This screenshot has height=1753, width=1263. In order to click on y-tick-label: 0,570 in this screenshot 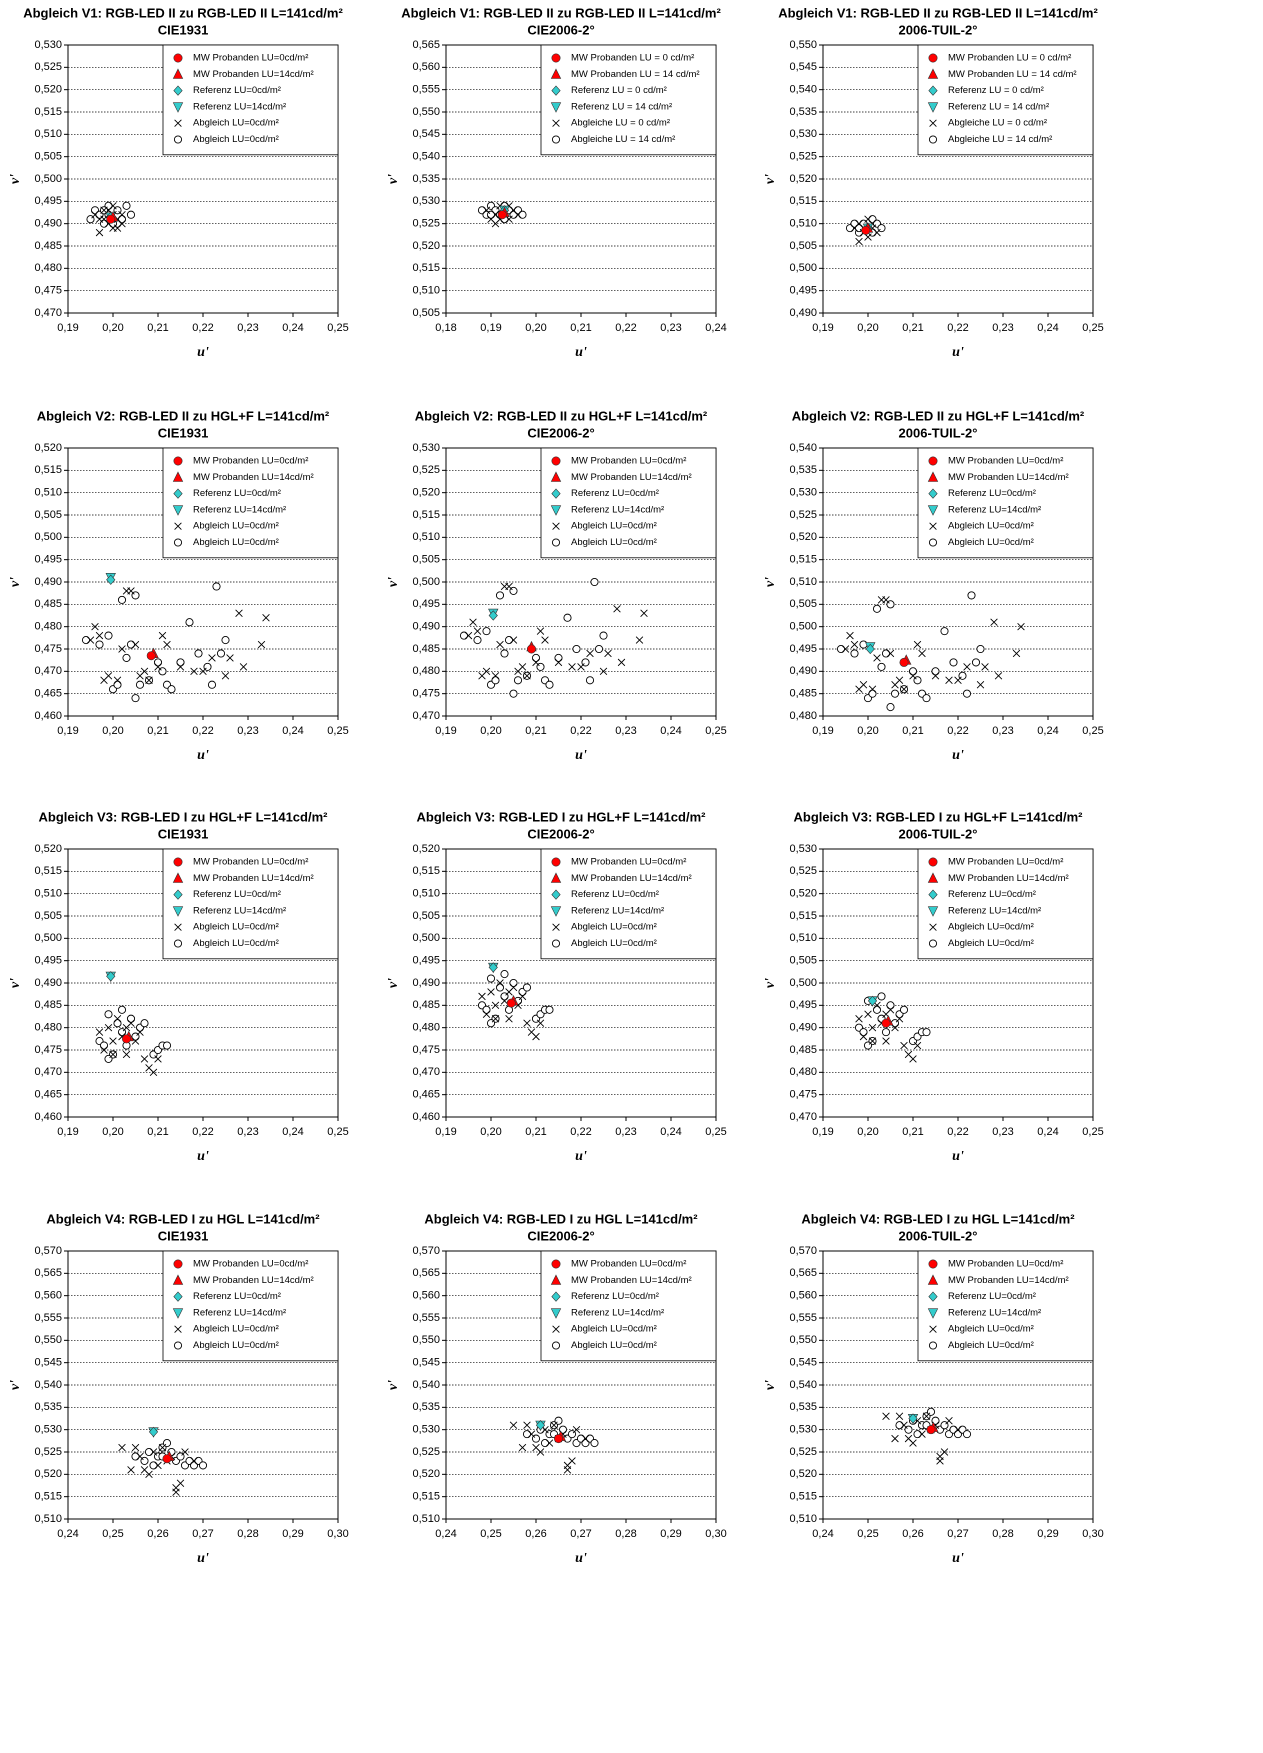, I will do `click(48, 1251)`.